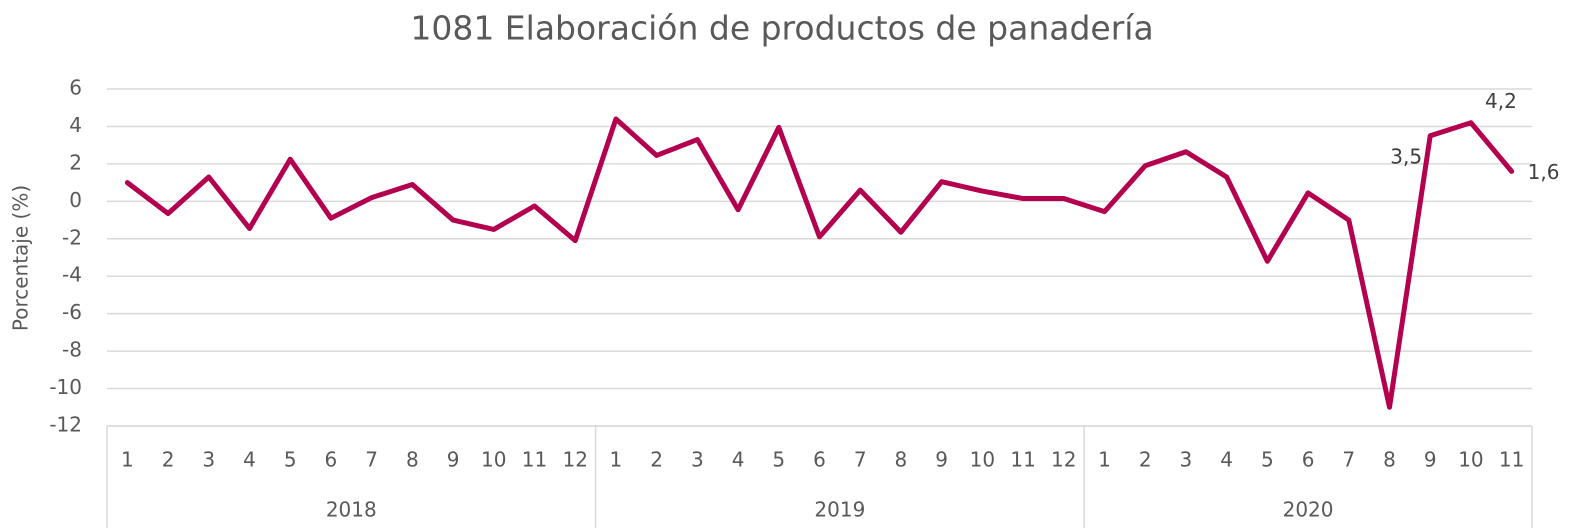  Describe the element at coordinates (75, 162) in the screenshot. I see `y-tick-label: 2` at that location.